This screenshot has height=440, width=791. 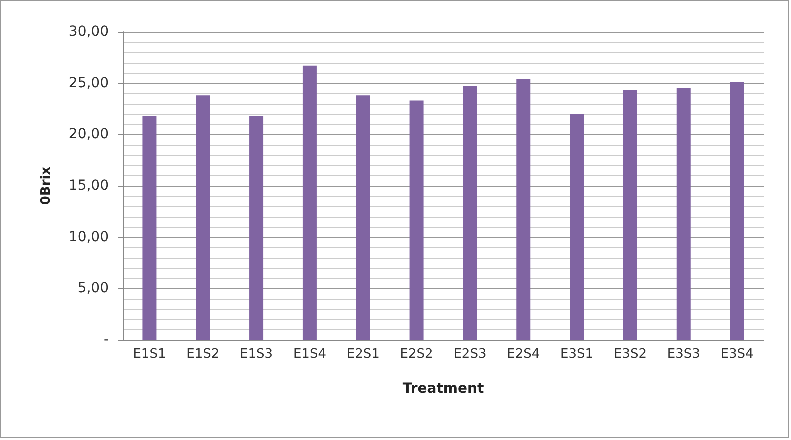 I want to click on x-tick-label: E1S3, so click(x=257, y=354).